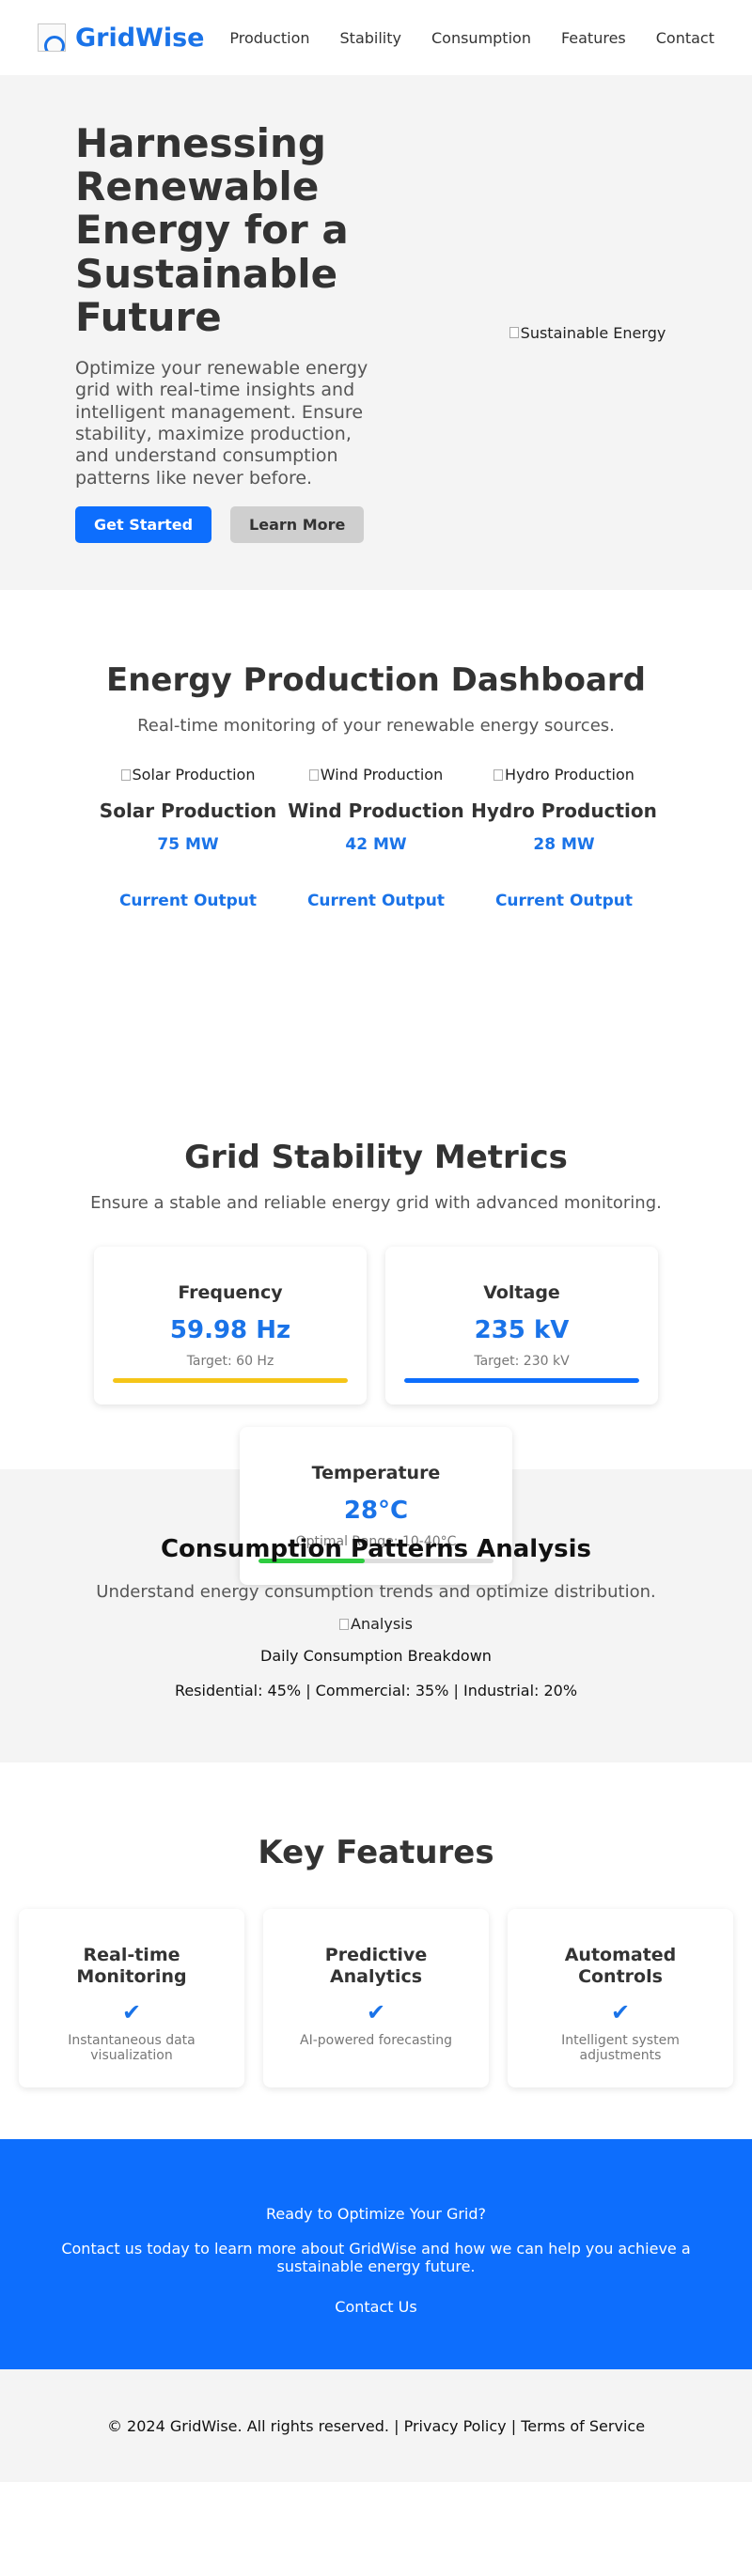 The image size is (752, 2576). I want to click on hero-buttons: Get Started Learn More, so click(230, 525).